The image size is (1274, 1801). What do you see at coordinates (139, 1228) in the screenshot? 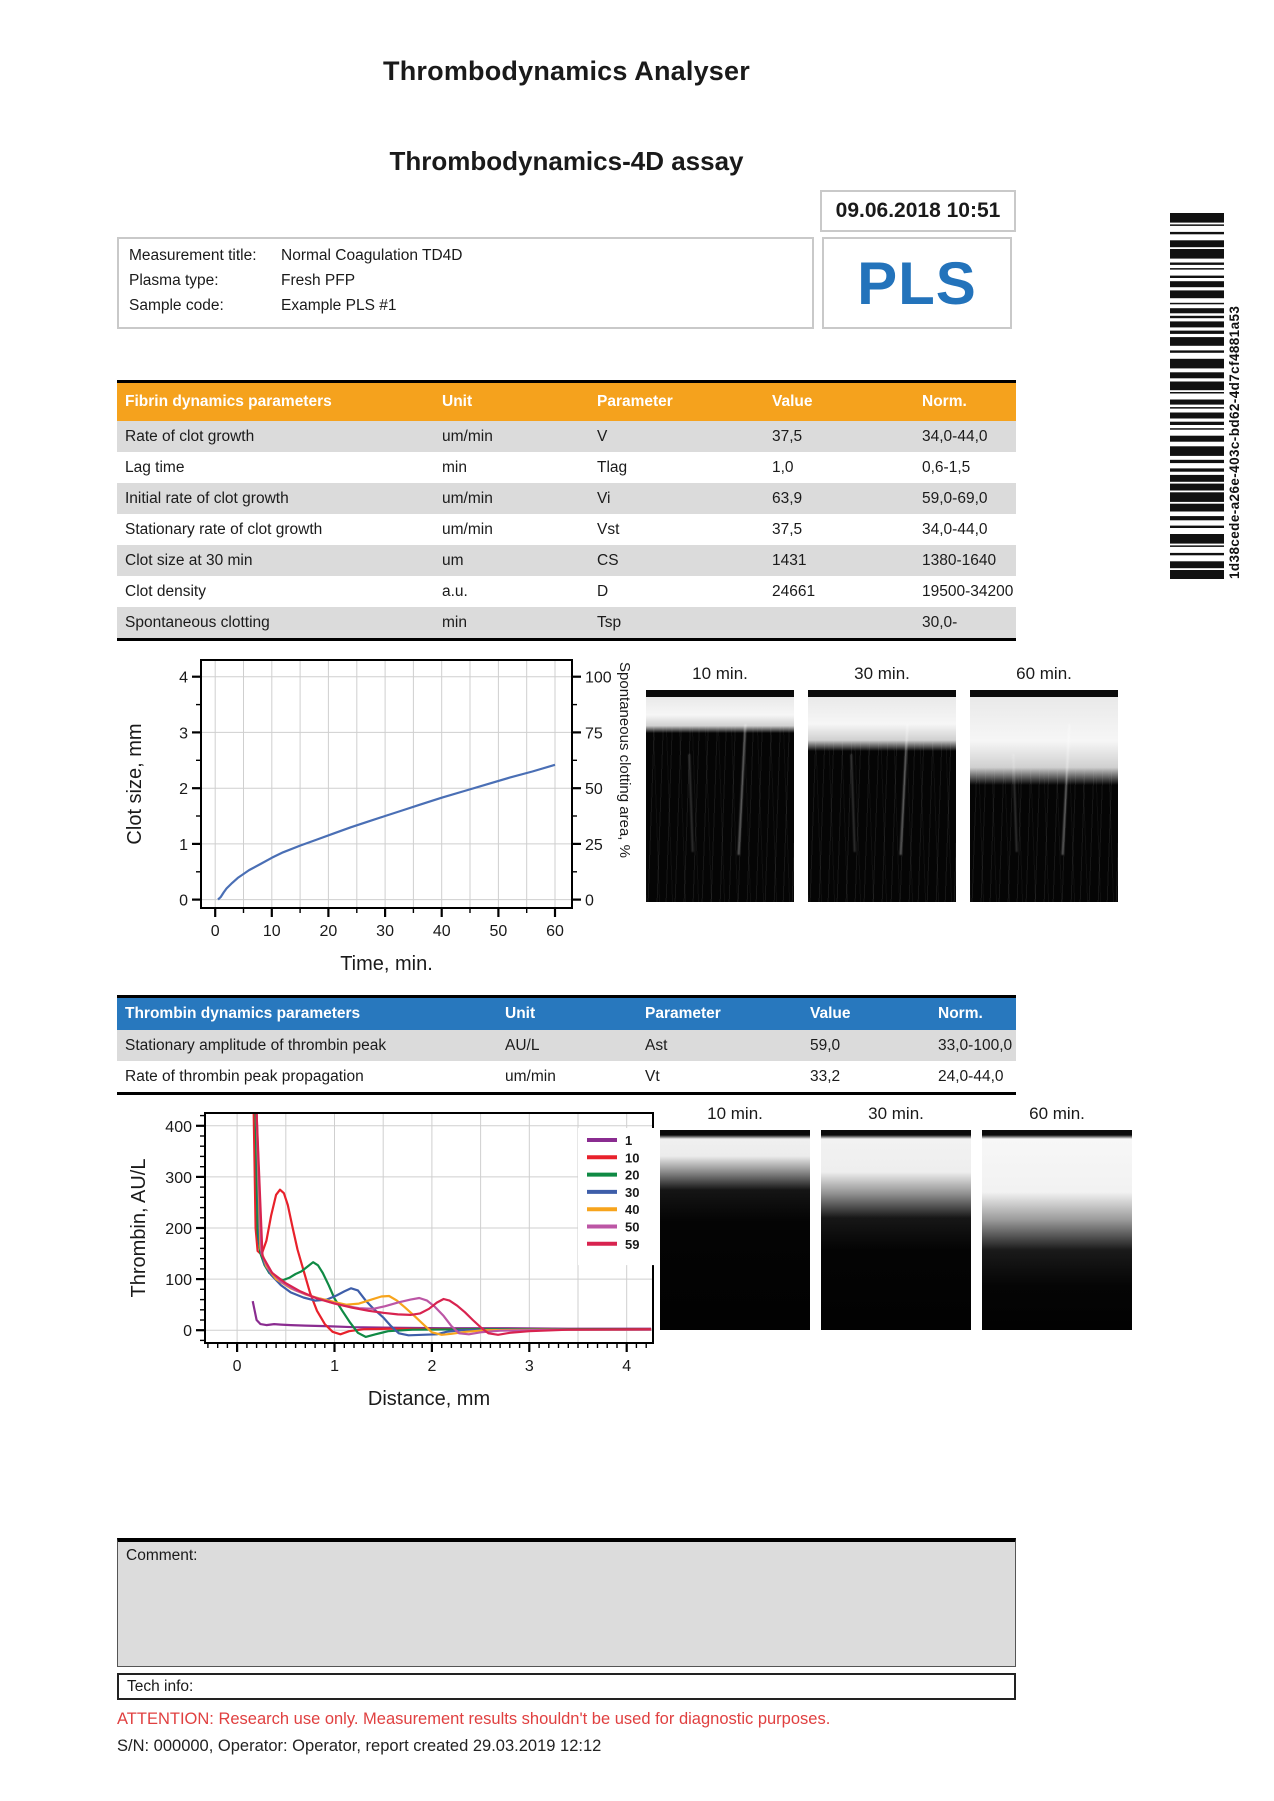
I see `svg-text: Thrombin, AU/L` at bounding box center [139, 1228].